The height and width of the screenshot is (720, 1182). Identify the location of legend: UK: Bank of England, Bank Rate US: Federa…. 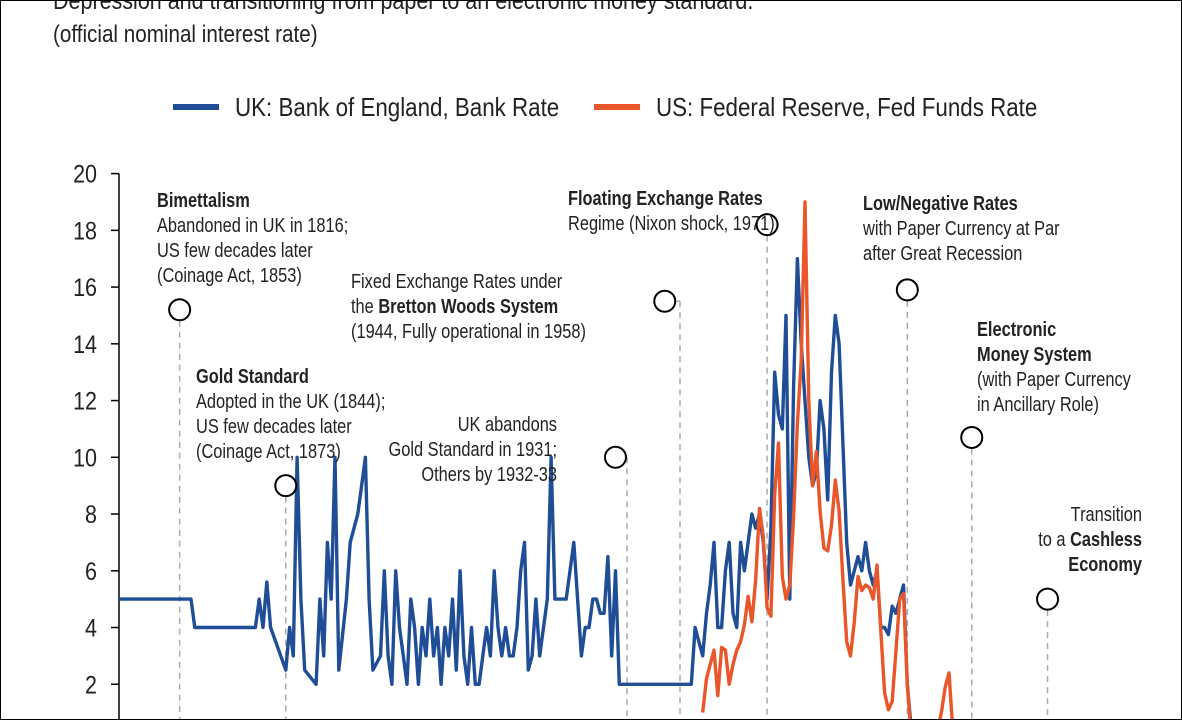
(605, 107).